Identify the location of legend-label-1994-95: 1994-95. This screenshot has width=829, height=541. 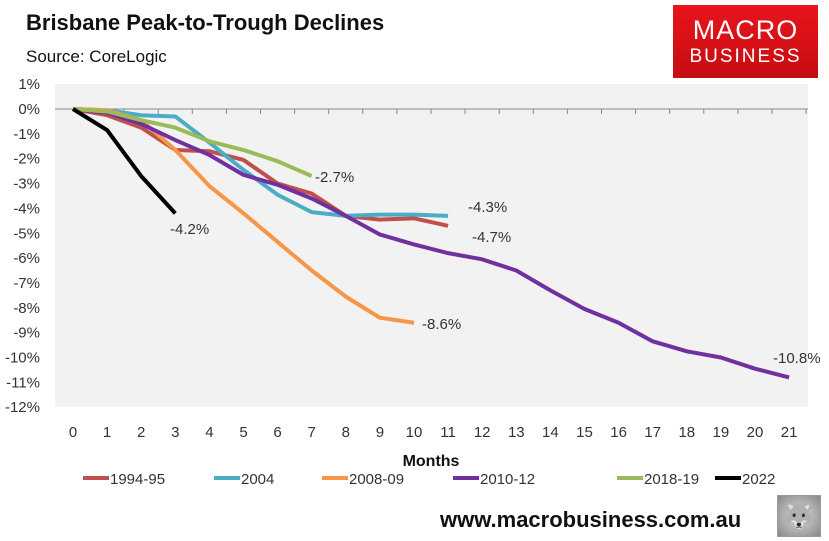
(137, 479).